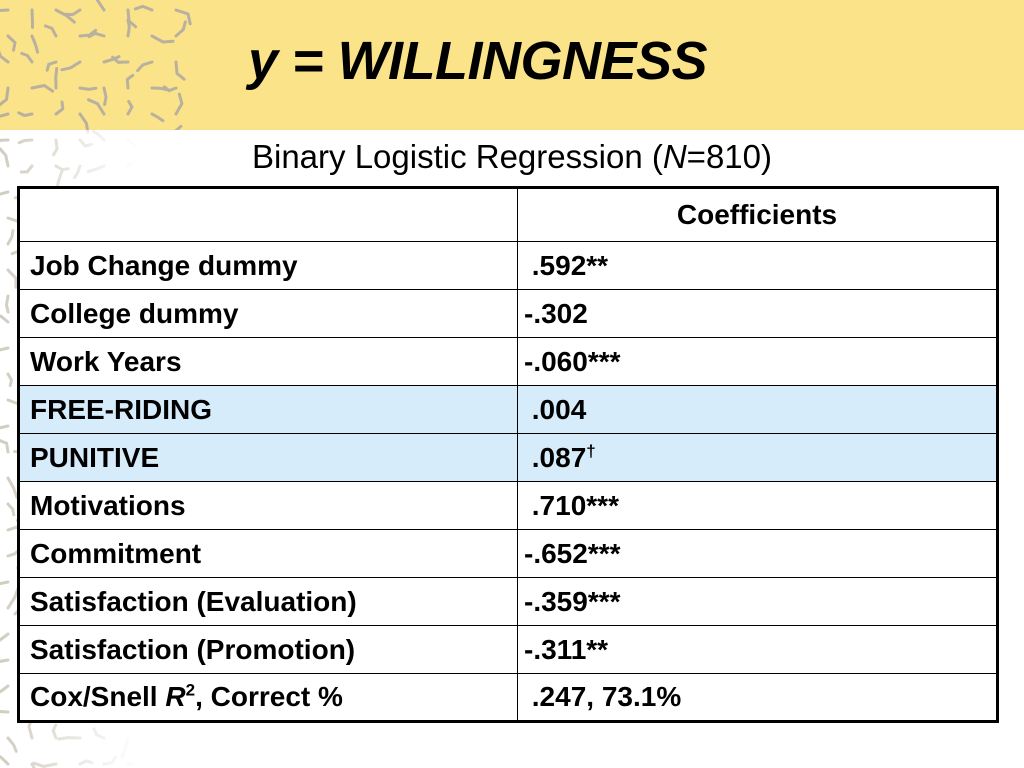  I want to click on summary-label-sup: 2, so click(190, 690).